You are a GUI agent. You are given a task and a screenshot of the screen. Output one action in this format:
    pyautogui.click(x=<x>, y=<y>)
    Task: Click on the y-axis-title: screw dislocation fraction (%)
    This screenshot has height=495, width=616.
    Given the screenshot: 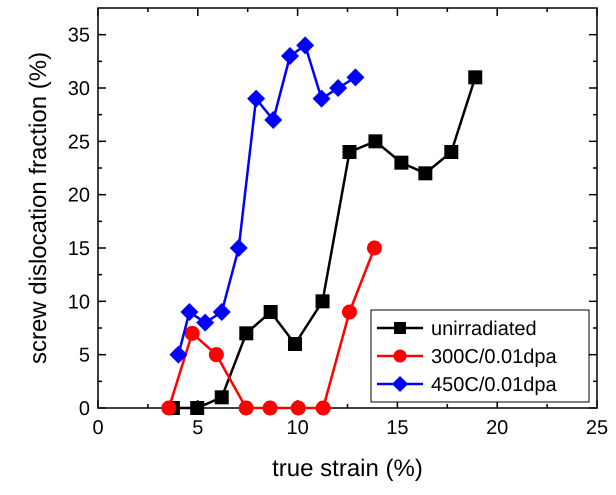 What is the action you would take?
    pyautogui.click(x=38, y=208)
    